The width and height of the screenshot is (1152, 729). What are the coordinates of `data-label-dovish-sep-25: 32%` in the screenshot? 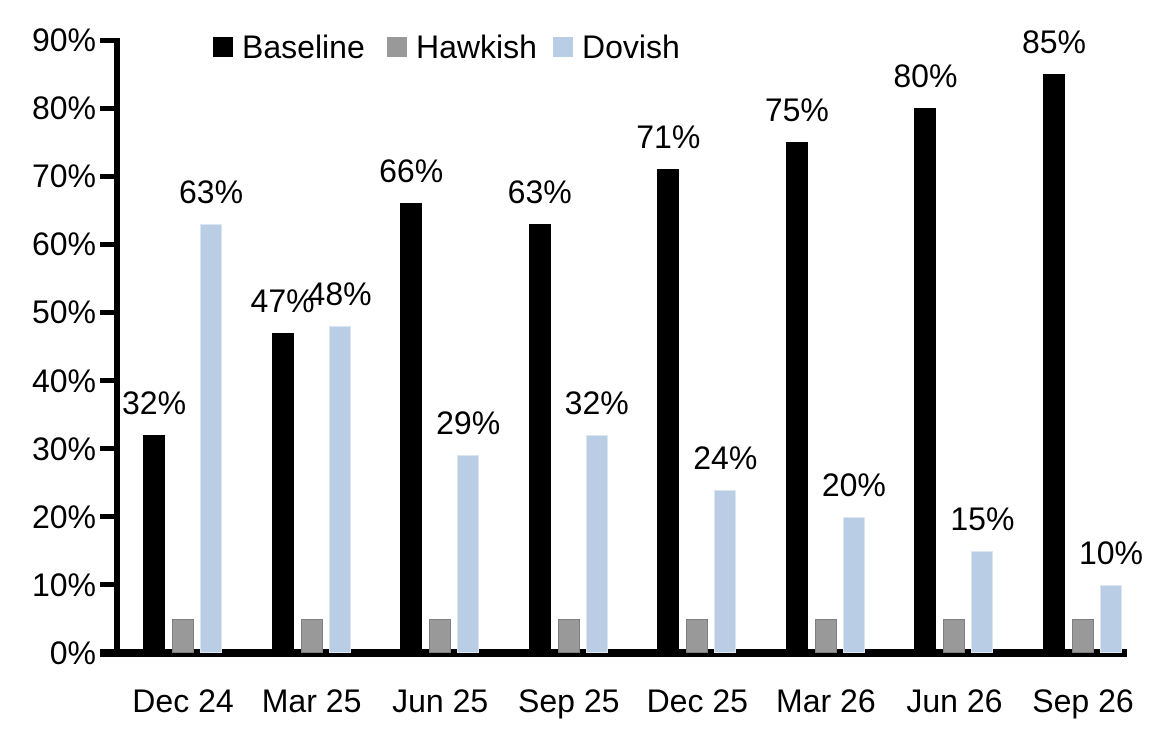 It's located at (596, 403).